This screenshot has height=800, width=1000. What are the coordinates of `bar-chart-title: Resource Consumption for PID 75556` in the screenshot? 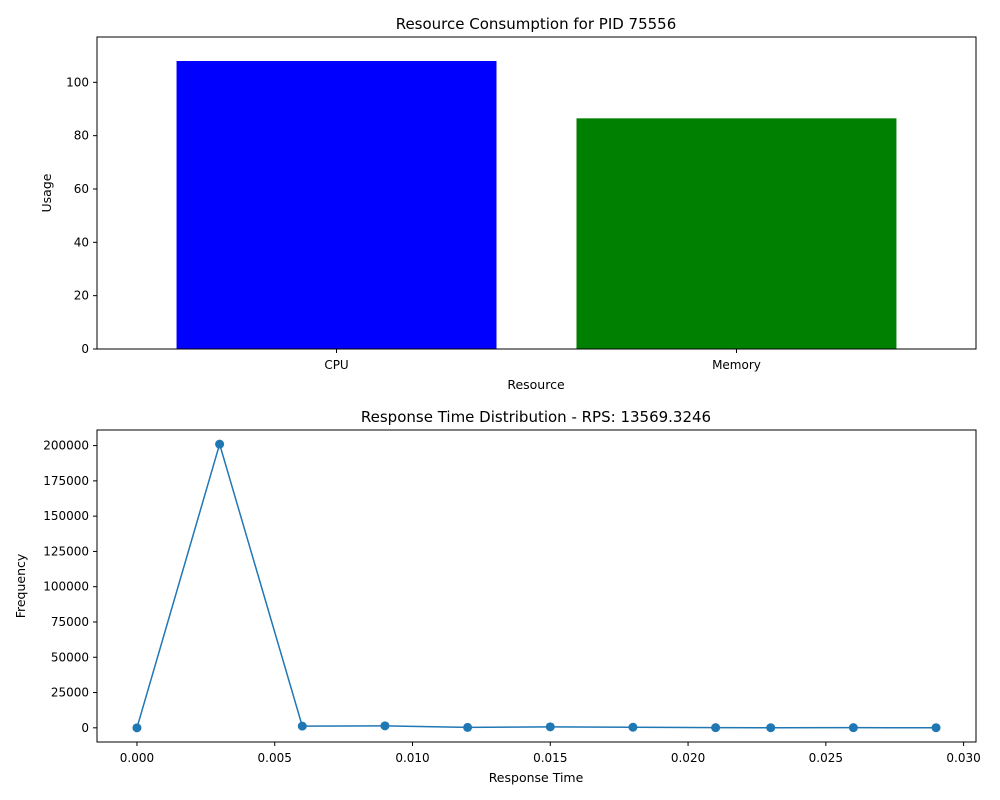 It's located at (536, 24).